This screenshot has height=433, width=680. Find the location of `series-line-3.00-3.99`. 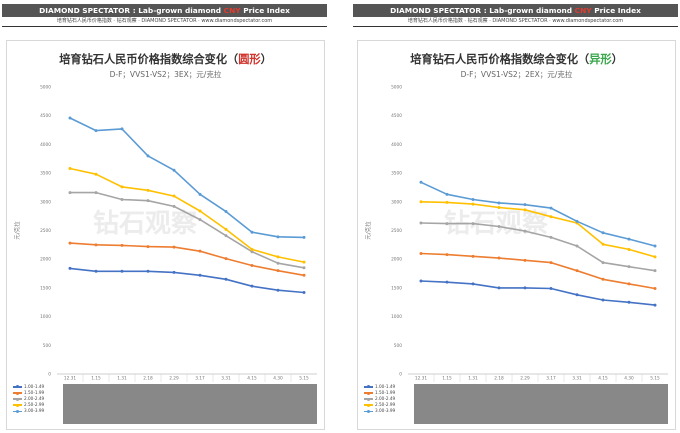

series-line-3.00-3.99 is located at coordinates (187, 178).